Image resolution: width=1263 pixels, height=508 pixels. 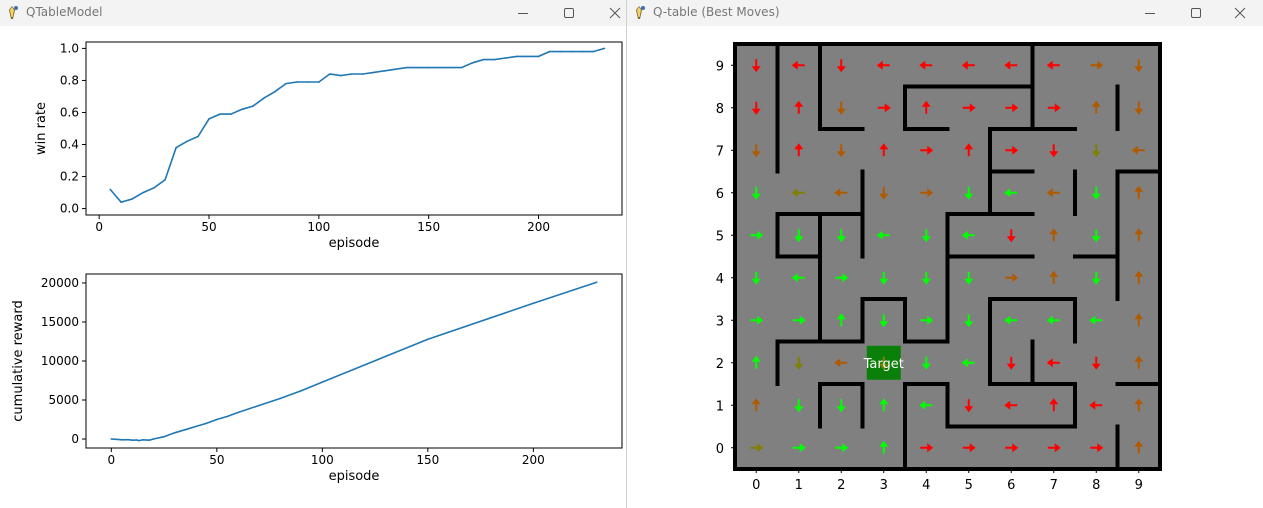 What do you see at coordinates (216, 460) in the screenshot?
I see `x-tick-label: 50` at bounding box center [216, 460].